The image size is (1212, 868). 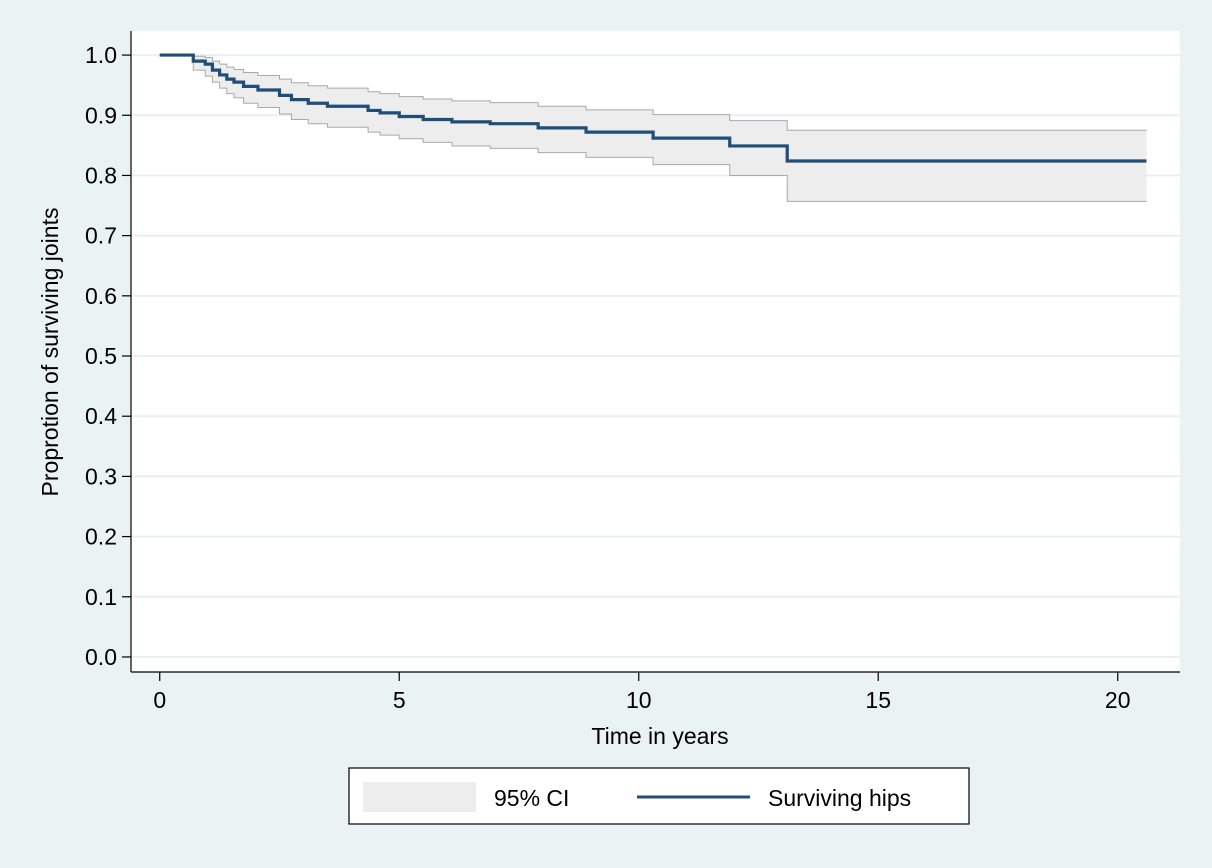 What do you see at coordinates (101, 476) in the screenshot?
I see `y-tick-label: 0.3` at bounding box center [101, 476].